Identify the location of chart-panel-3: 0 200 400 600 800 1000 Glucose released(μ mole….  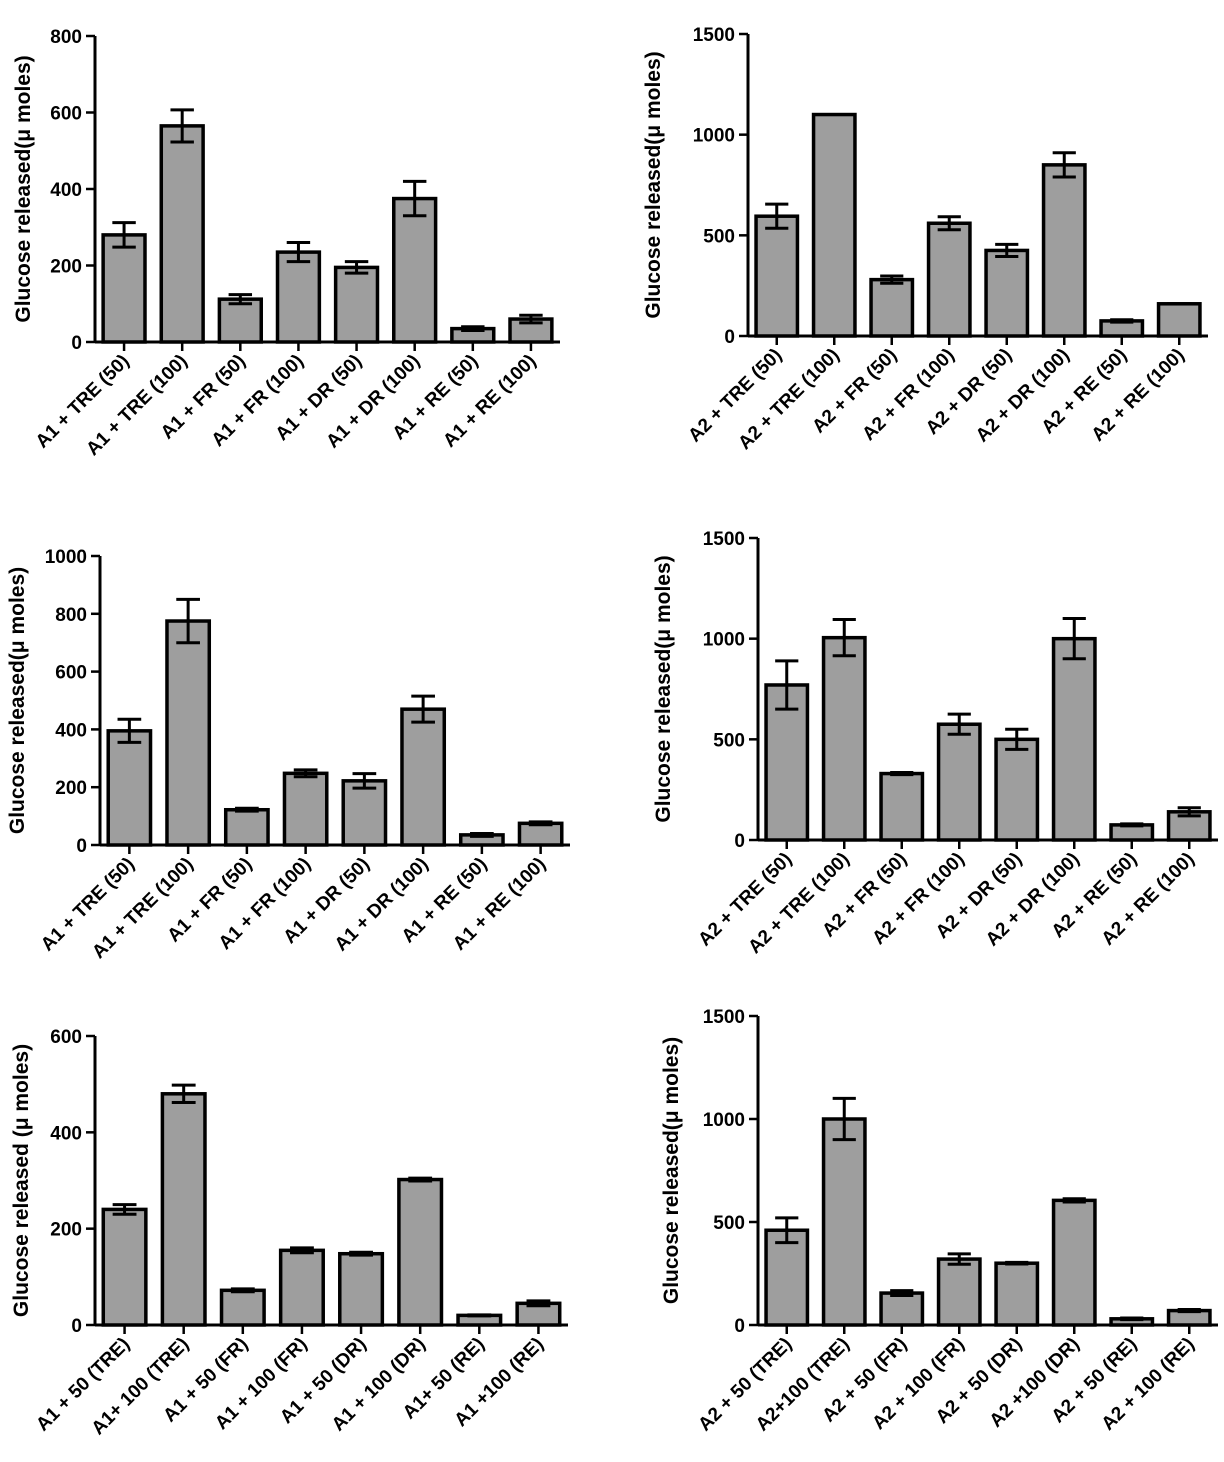
(288, 755).